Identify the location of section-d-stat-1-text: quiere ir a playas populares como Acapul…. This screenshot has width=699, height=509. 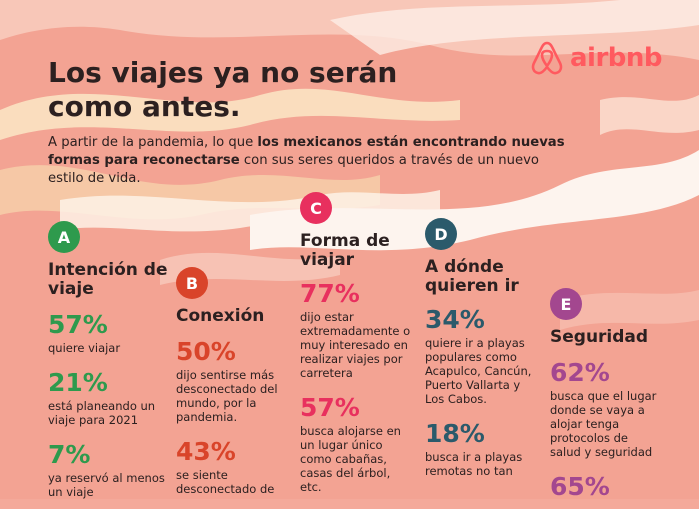
(478, 371).